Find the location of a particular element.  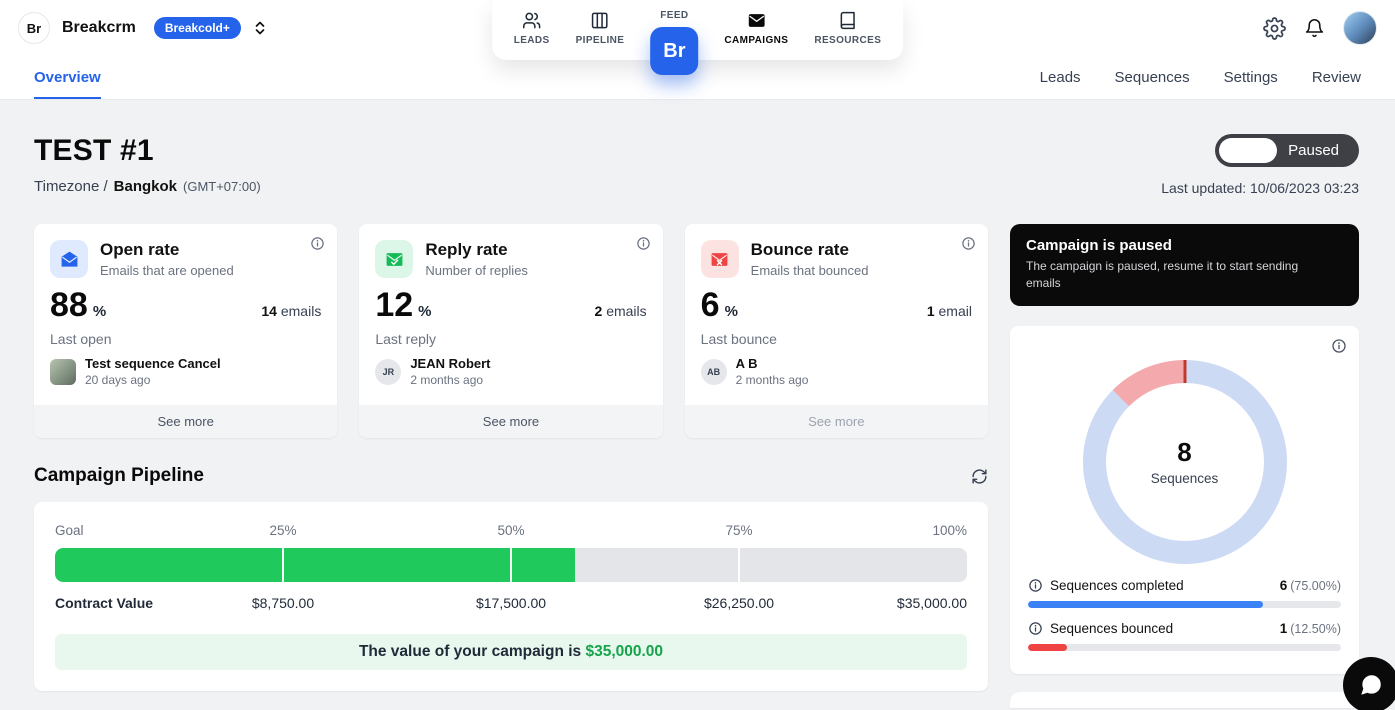

tick-50: 50% is located at coordinates (511, 530).